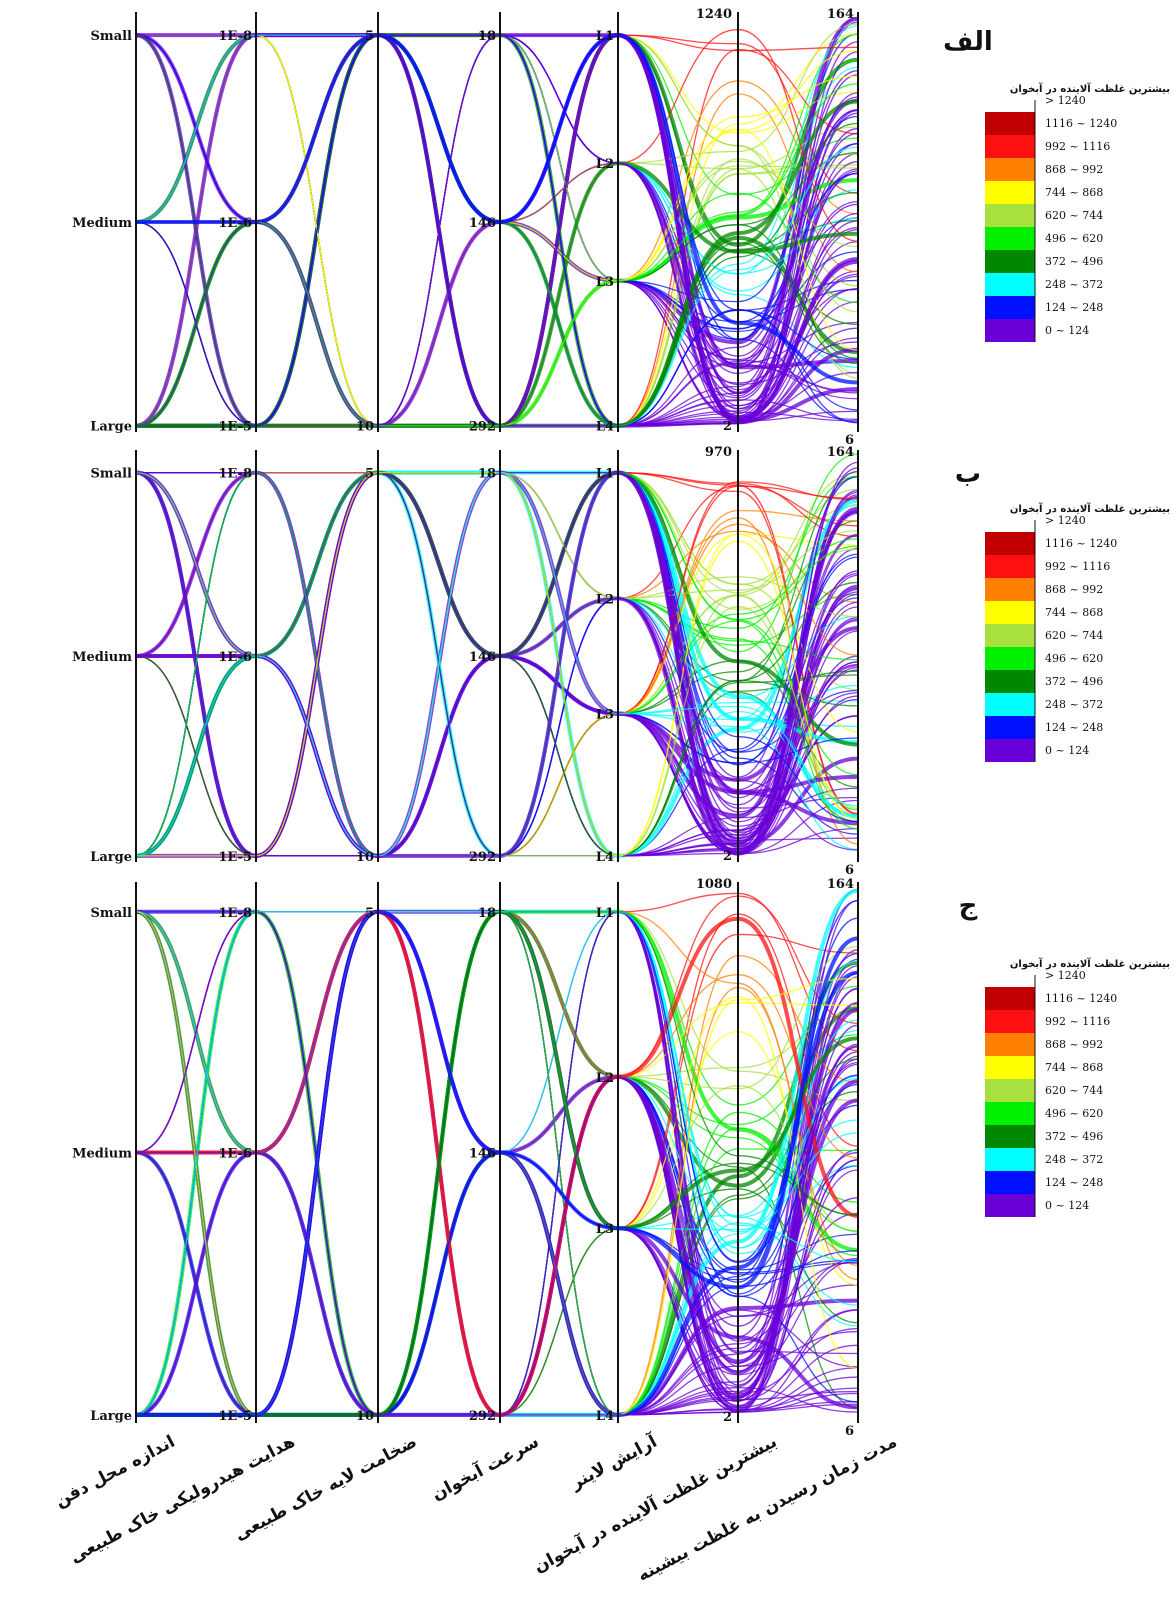 The width and height of the screenshot is (1174, 1609). I want to click on legend-label: 0 ~ 124, so click(1067, 1205).